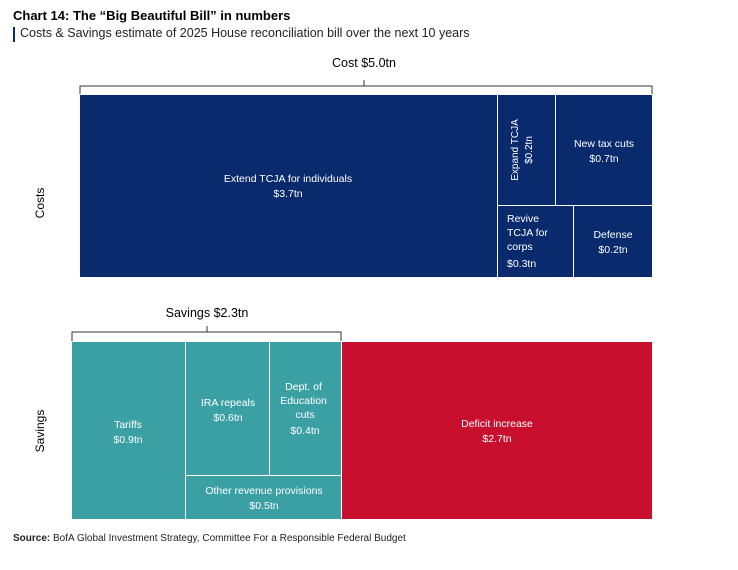 This screenshot has height=570, width=738. Describe the element at coordinates (304, 431) in the screenshot. I see `saving-block-dept-education-cuts-value: $0.4tn` at that location.